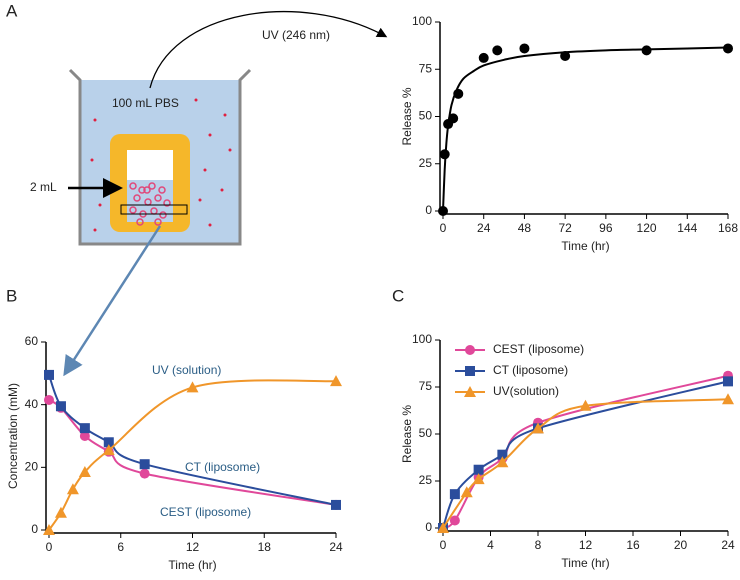 The height and width of the screenshot is (580, 740). What do you see at coordinates (112, 301) in the screenshot?
I see `sampling-arrow` at bounding box center [112, 301].